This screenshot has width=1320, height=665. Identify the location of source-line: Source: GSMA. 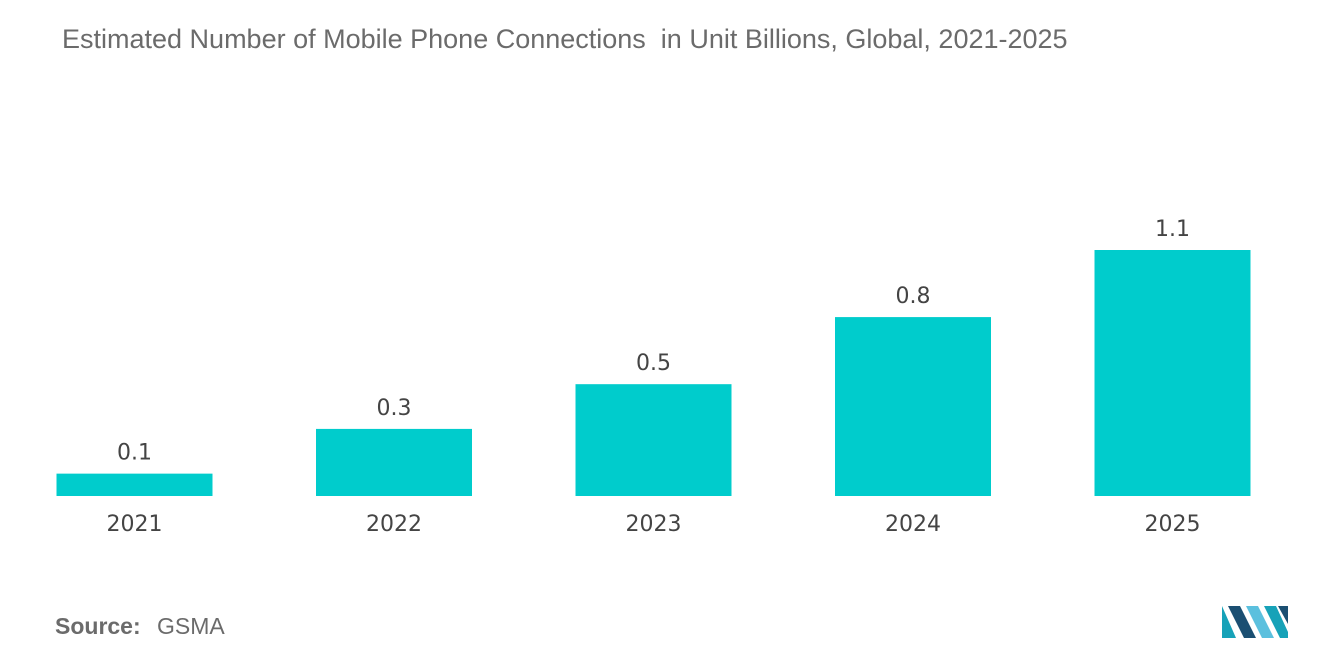
(140, 626).